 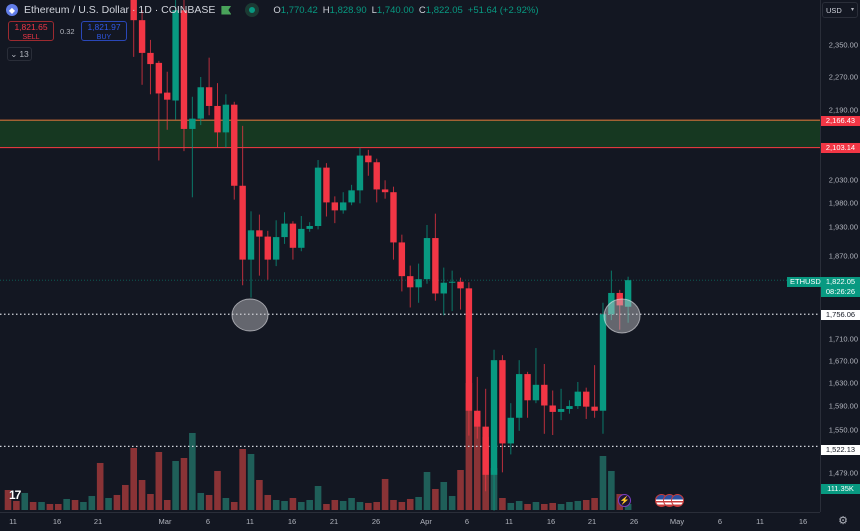 What do you see at coordinates (15, 495) in the screenshot?
I see `tradingview-logo: 17` at bounding box center [15, 495].